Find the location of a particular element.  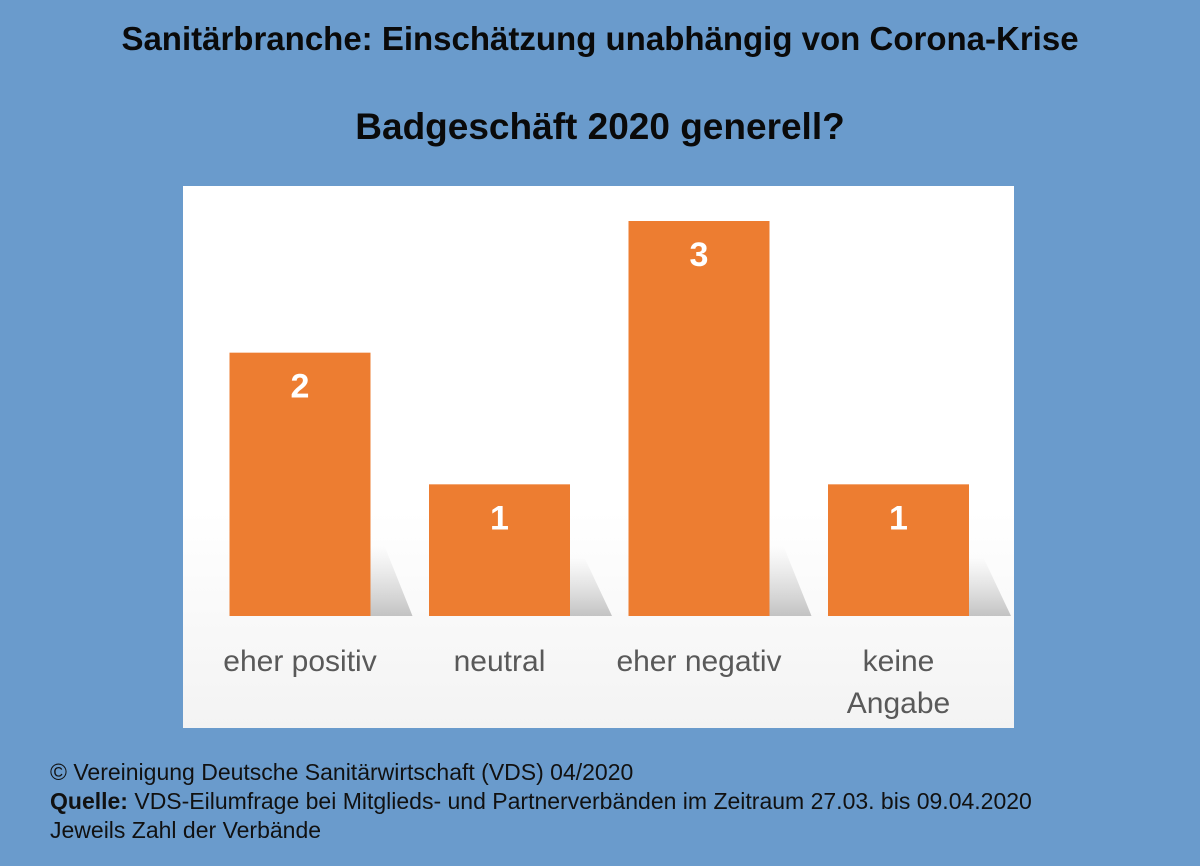

category-label: keine Angabe is located at coordinates (898, 682).